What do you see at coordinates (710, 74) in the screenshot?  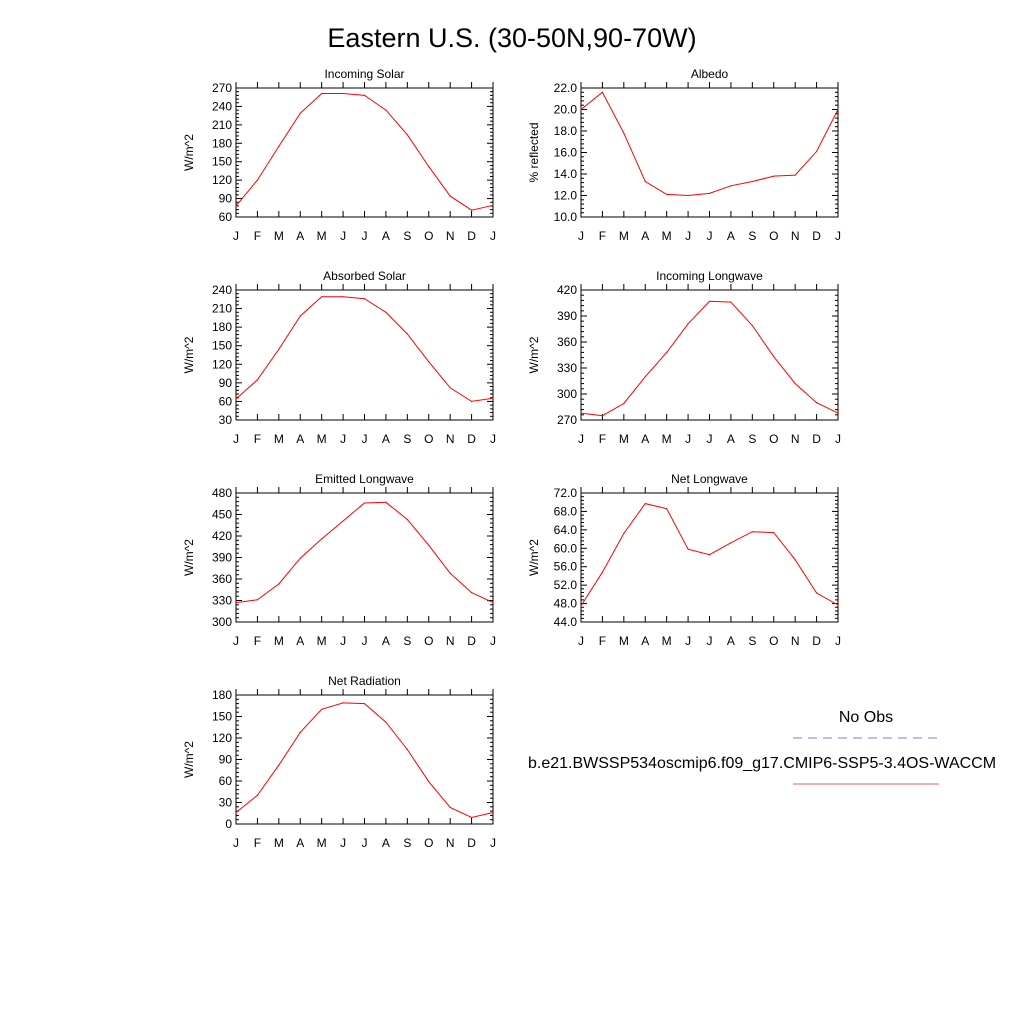 I see `albedo-title: Albedo` at bounding box center [710, 74].